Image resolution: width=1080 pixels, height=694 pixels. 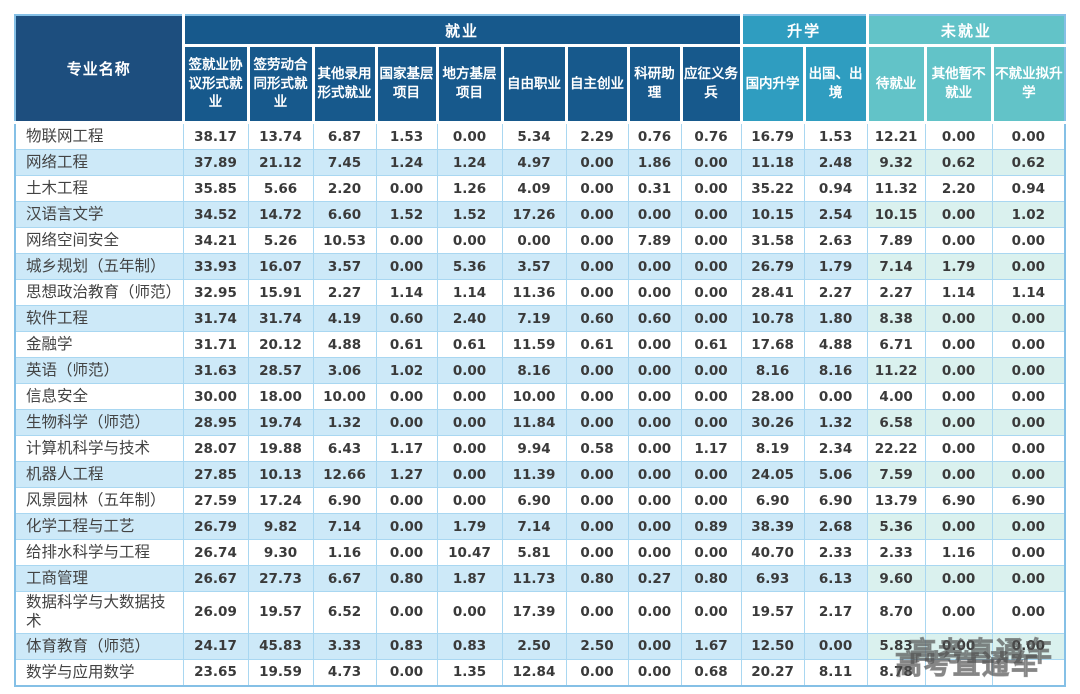 I want to click on column-header: 出国、出境, so click(x=835, y=84).